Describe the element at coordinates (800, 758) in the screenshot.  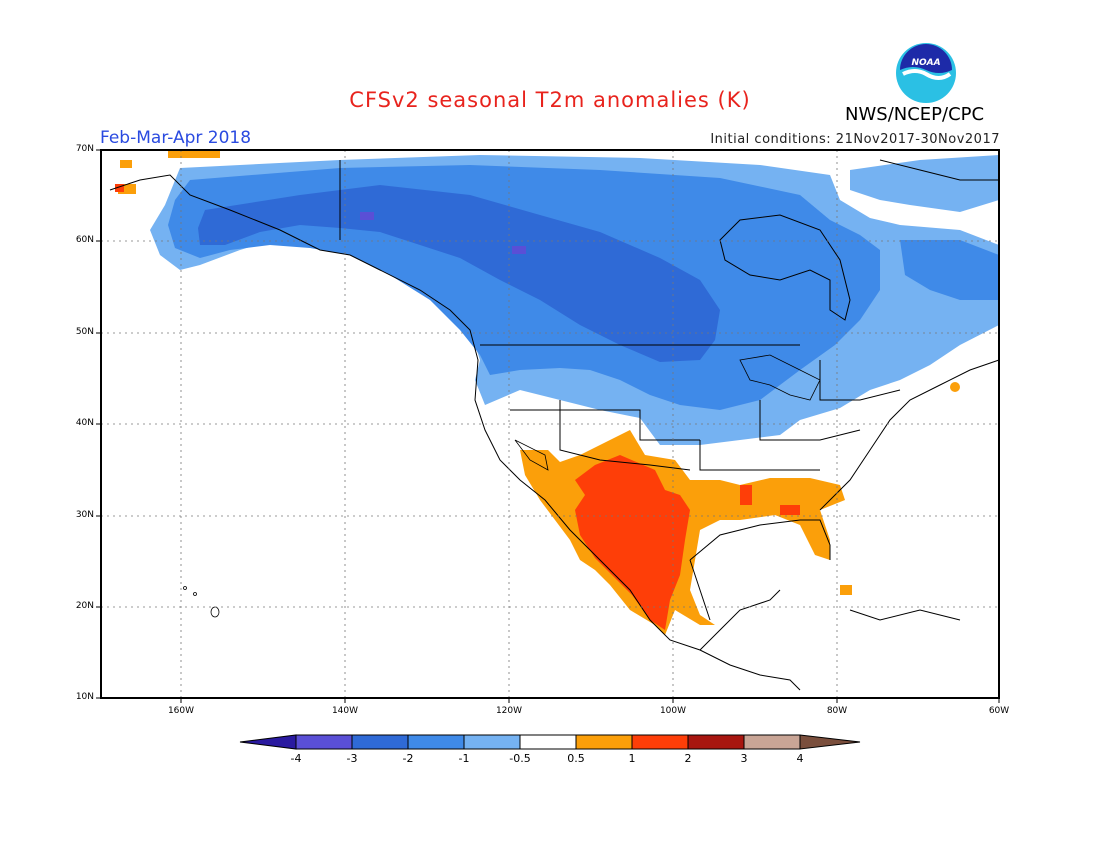
I see `colorbar-label: 4` at that location.